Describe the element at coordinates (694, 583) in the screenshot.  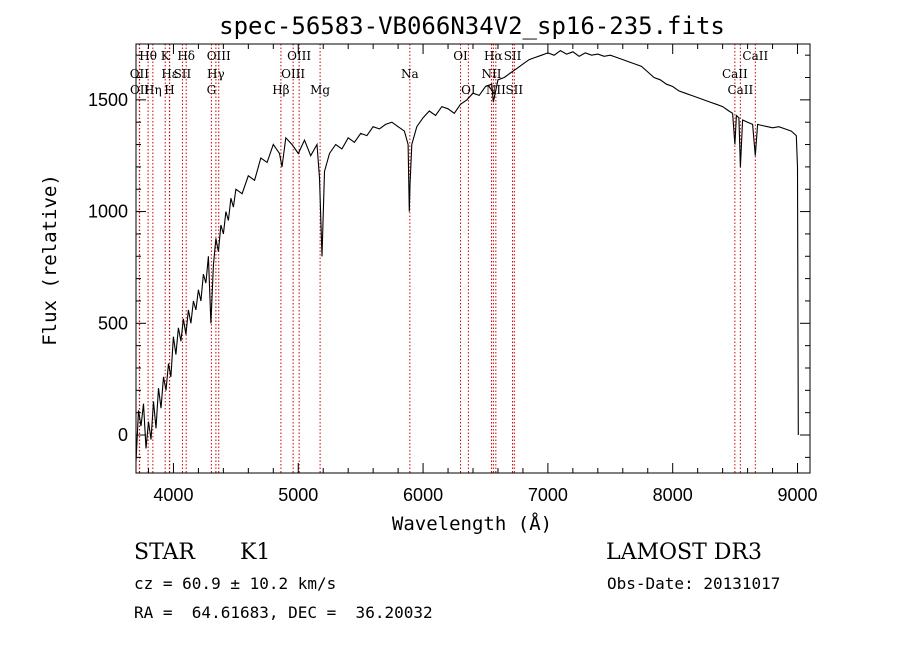
I see `observation-date: Obs-Date: 20131017` at that location.